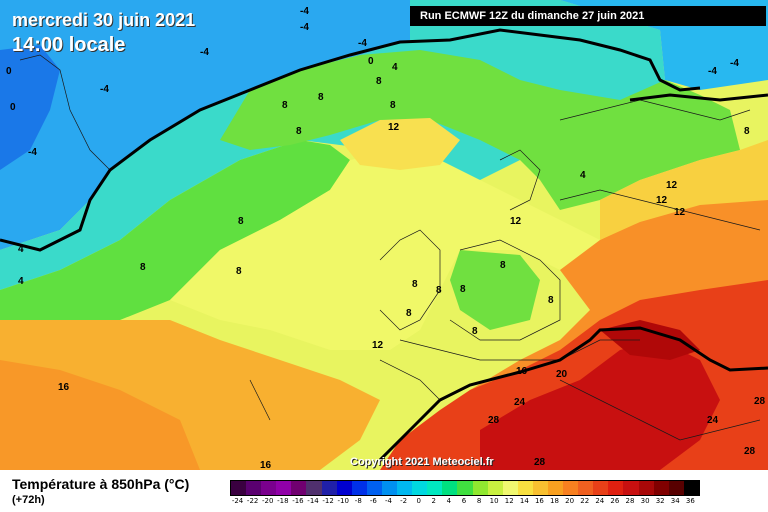 The height and width of the screenshot is (512, 768). Describe the element at coordinates (433, 501) in the screenshot. I see `scale-label: 2` at that location.